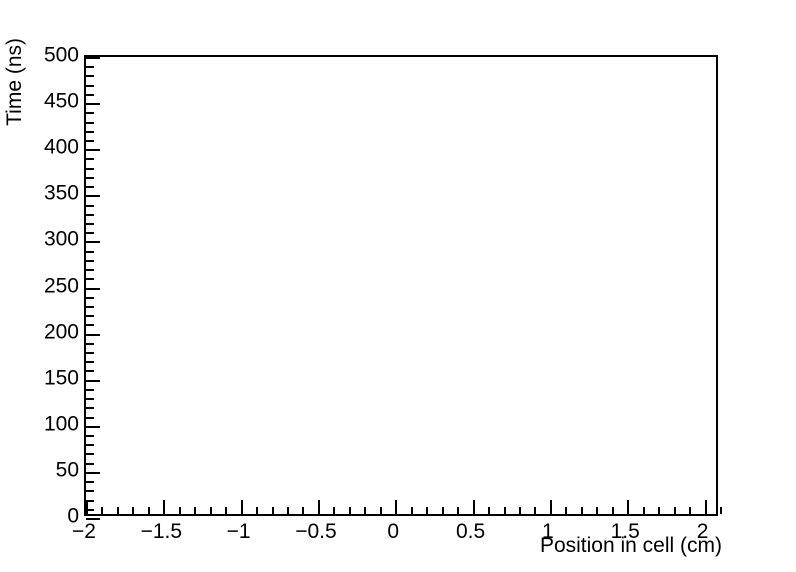 Image resolution: width=796 pixels, height=572 pixels. I want to click on y-axis-title: Time (ns), so click(14, 82).